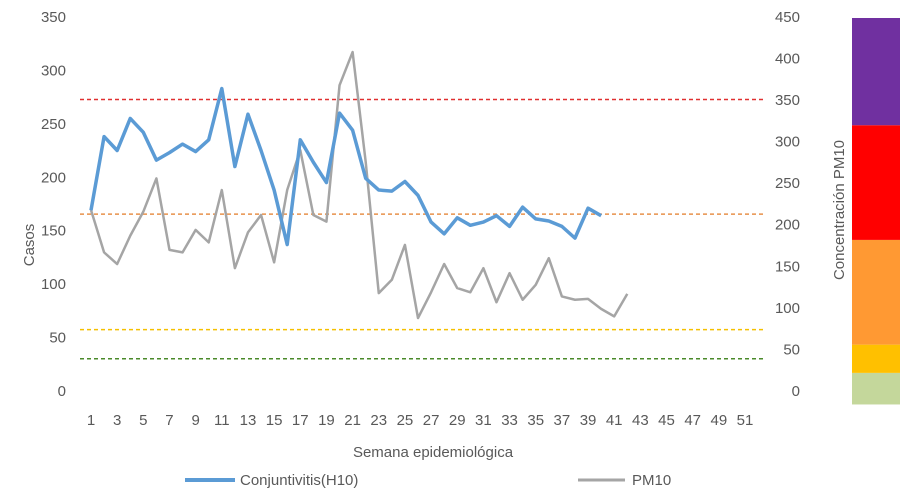 This screenshot has height=493, width=901. What do you see at coordinates (326, 420) in the screenshot?
I see `x-tick-label: 19` at bounding box center [326, 420].